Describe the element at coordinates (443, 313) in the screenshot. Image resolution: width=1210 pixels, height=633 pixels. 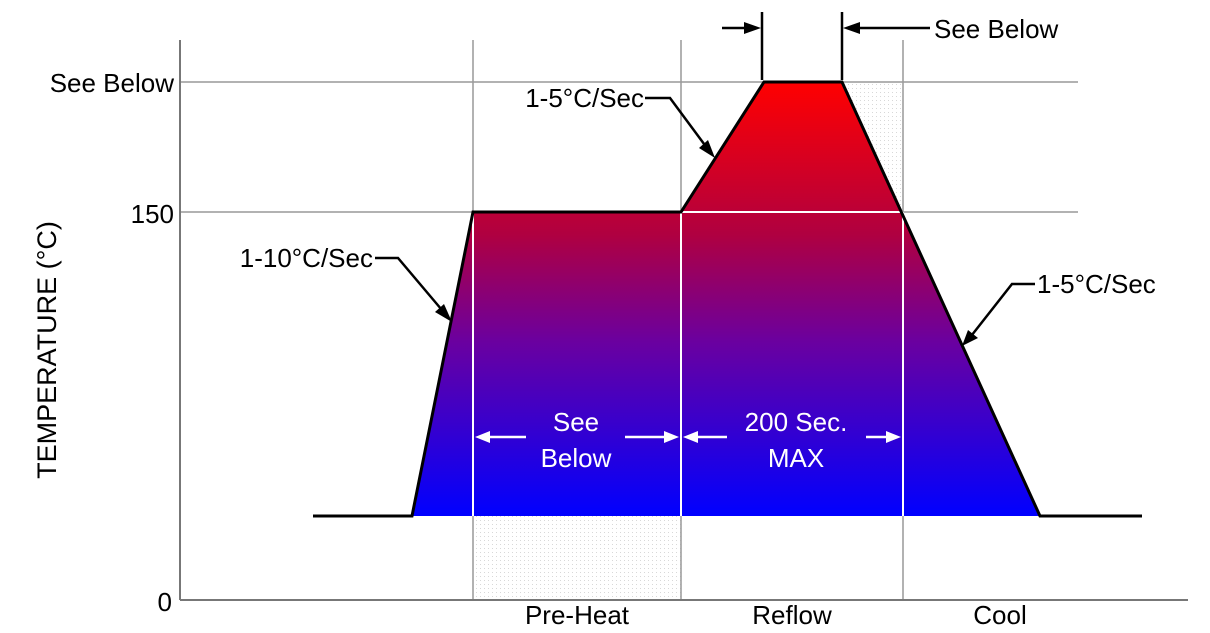
I see `preheat-ramp-arrowhead` at that location.